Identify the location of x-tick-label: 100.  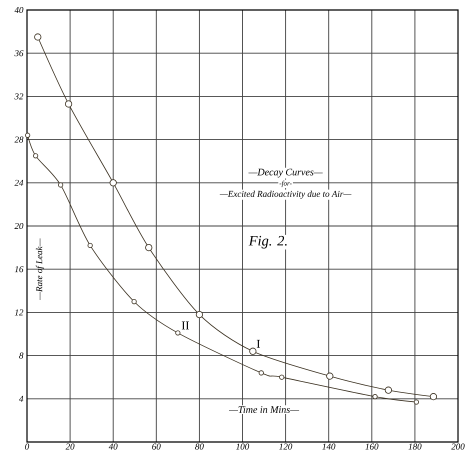
(243, 447).